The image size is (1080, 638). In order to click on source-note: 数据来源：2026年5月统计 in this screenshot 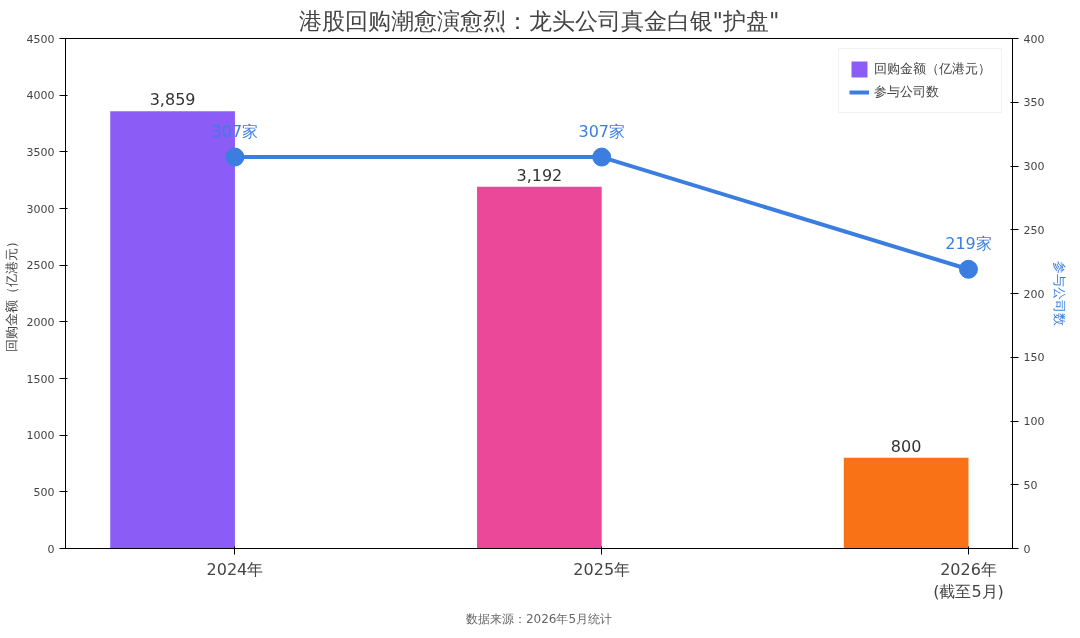, I will do `click(539, 618)`.